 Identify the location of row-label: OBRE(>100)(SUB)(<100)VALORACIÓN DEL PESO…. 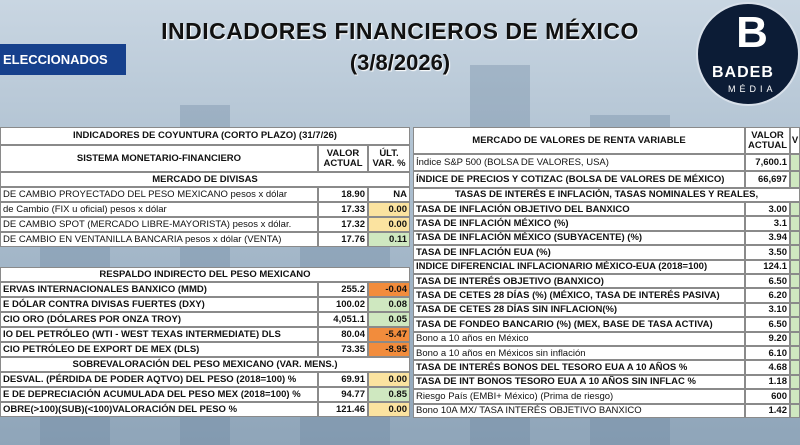
(159, 409).